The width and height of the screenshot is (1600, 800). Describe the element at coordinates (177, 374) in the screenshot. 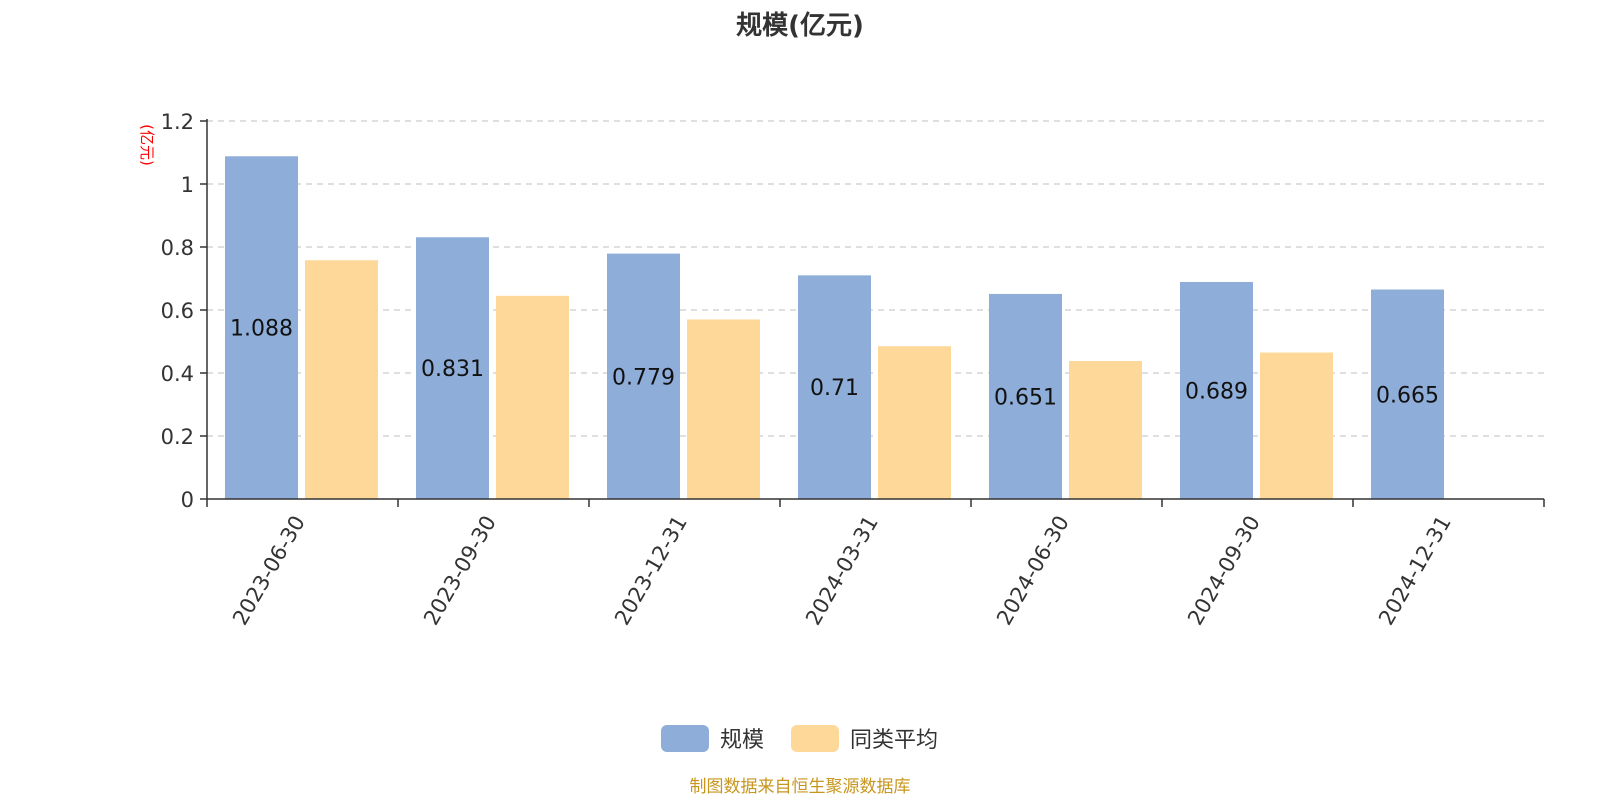

I see `y-tick-label: 0.4` at that location.